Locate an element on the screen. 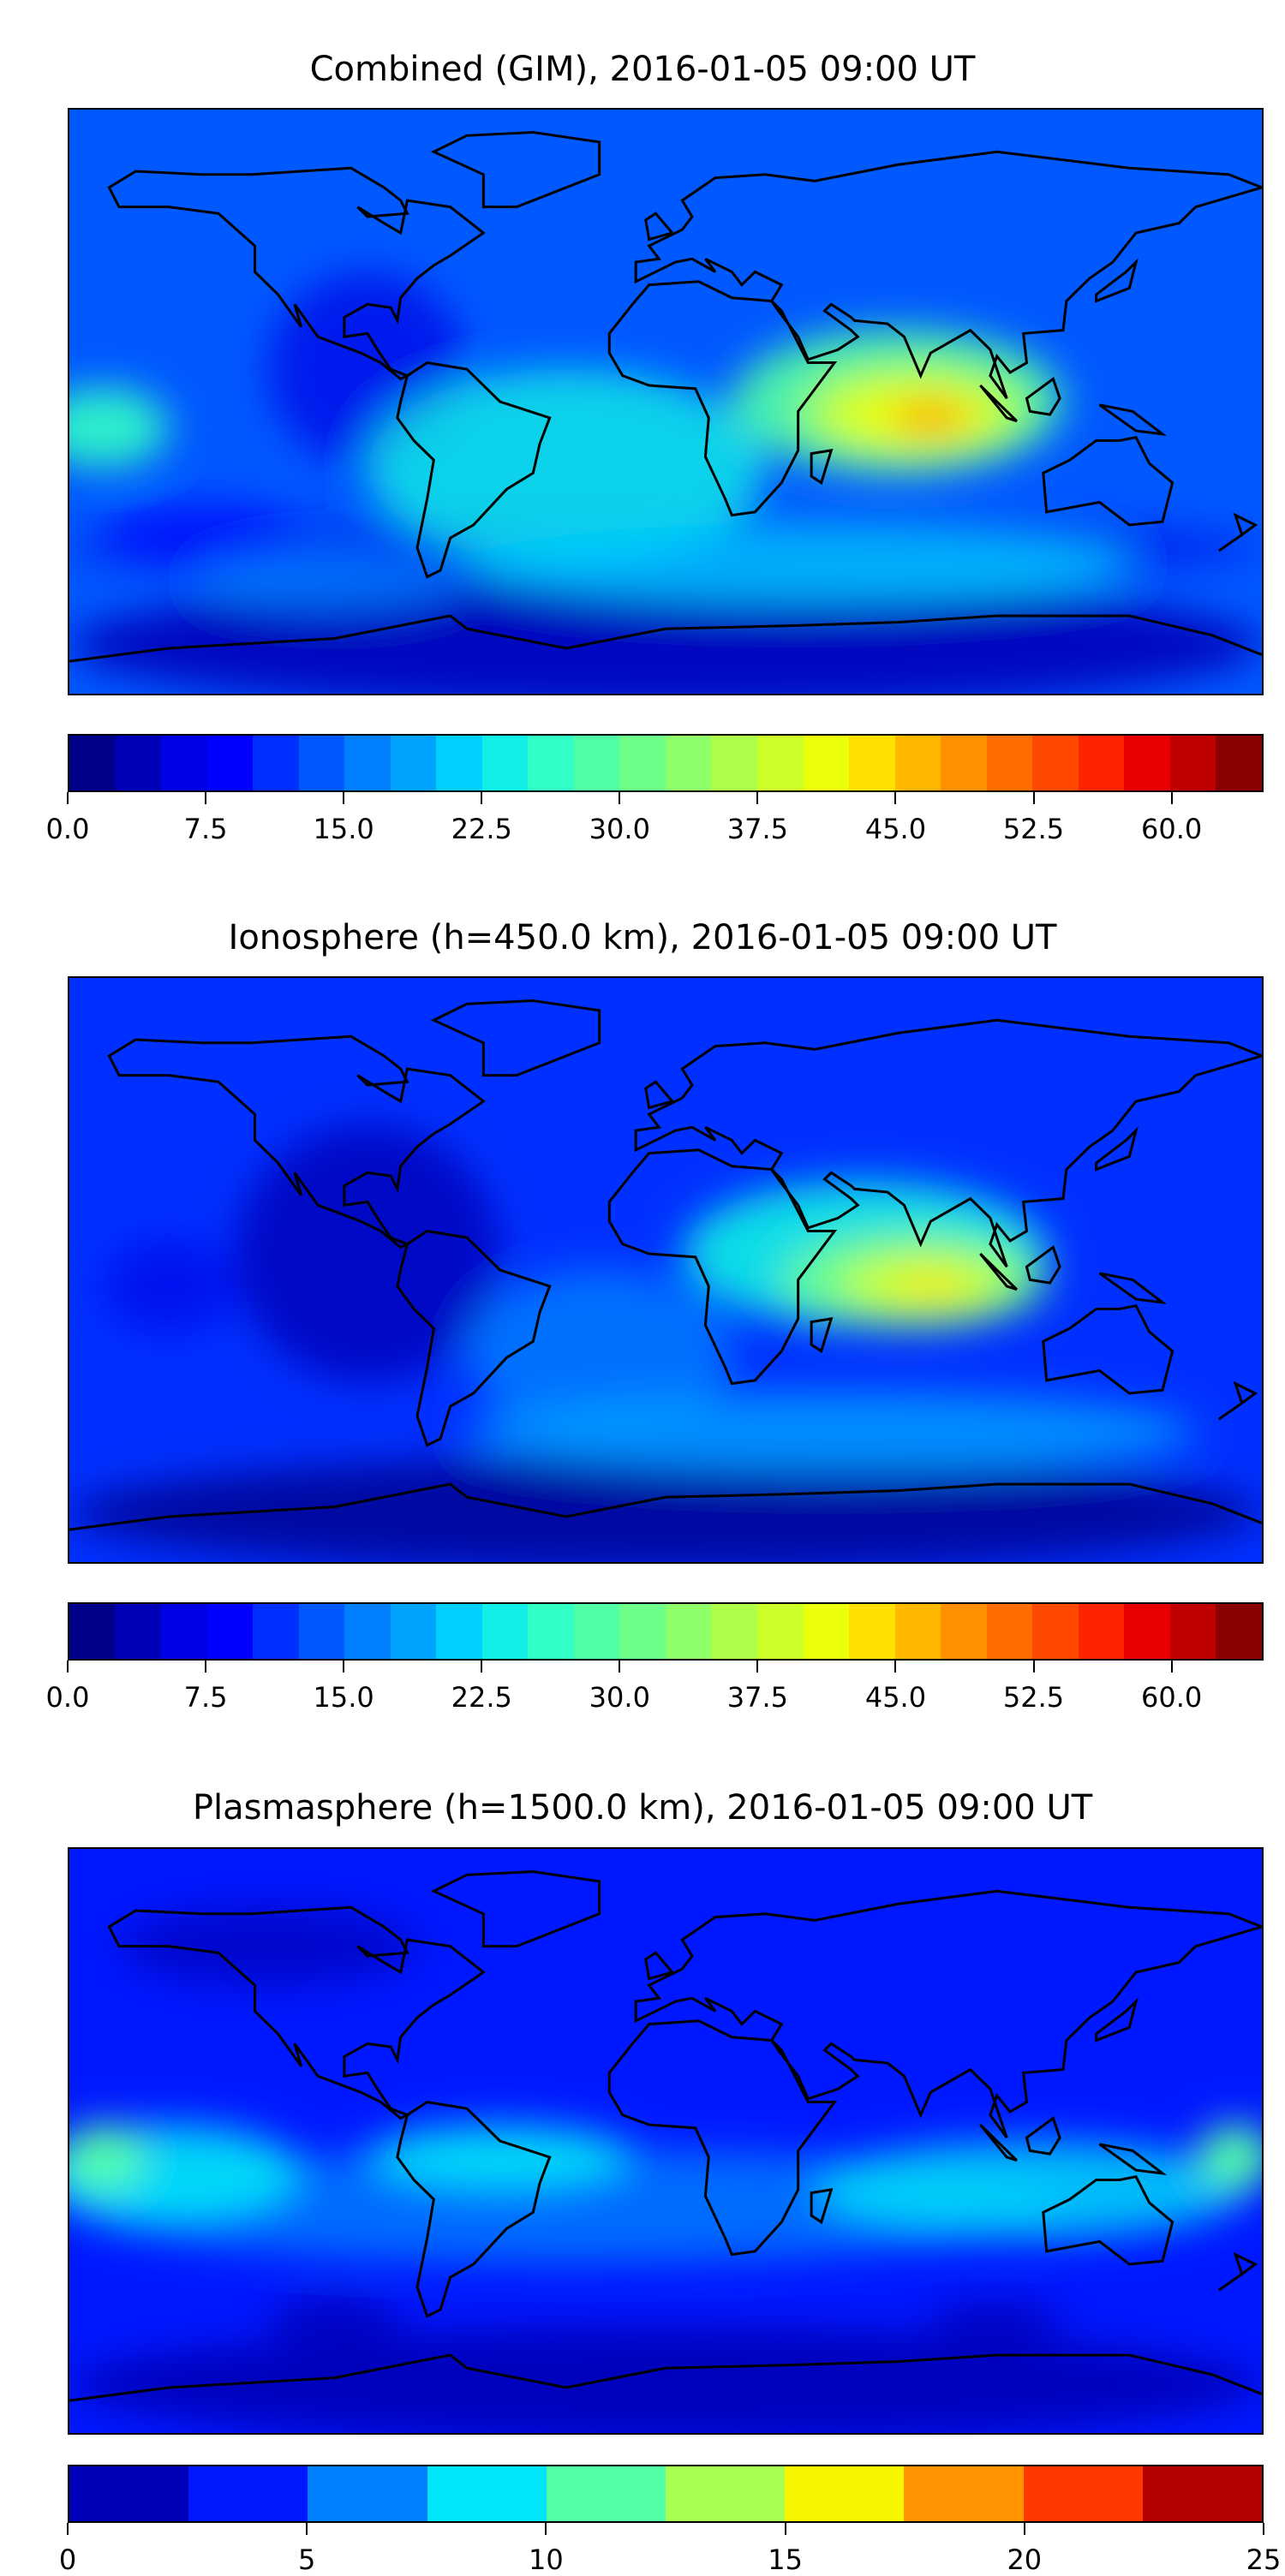 This screenshot has width=1285, height=2576. coastline-eurasia is located at coordinates (949, 1143).